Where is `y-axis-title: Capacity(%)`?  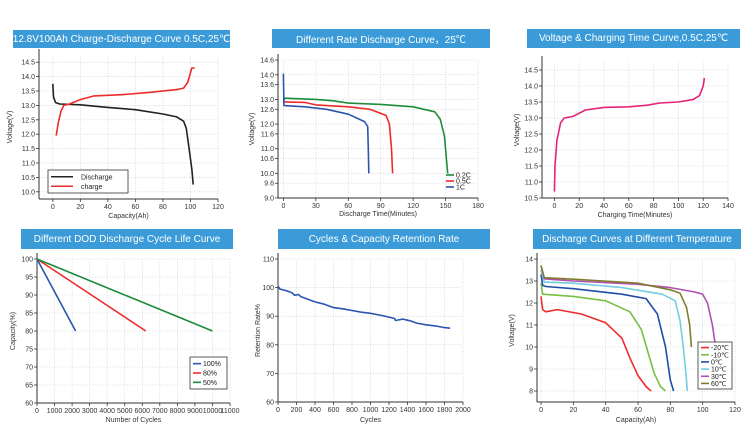
y-axis-title: Capacity(%) is located at coordinates (13, 331).